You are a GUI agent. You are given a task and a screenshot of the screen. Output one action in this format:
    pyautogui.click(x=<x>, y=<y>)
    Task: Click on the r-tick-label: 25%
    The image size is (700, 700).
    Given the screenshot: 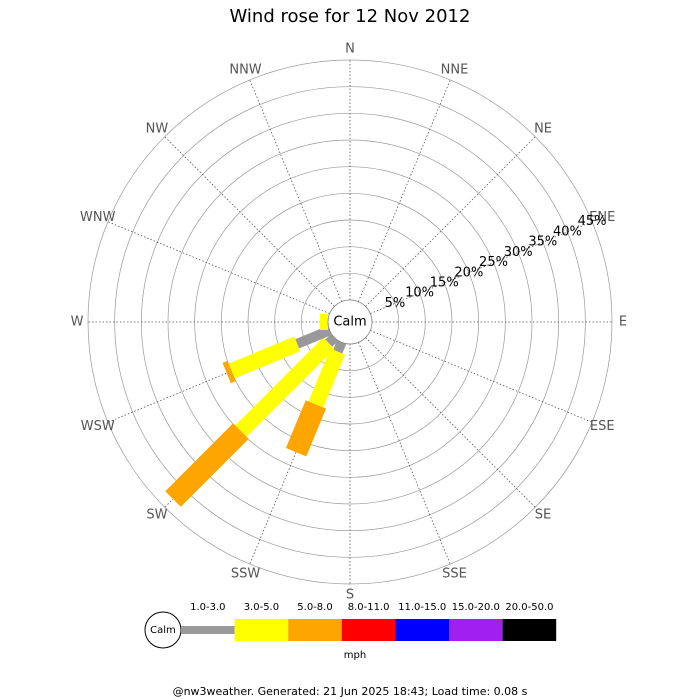 What is the action you would take?
    pyautogui.click(x=493, y=262)
    